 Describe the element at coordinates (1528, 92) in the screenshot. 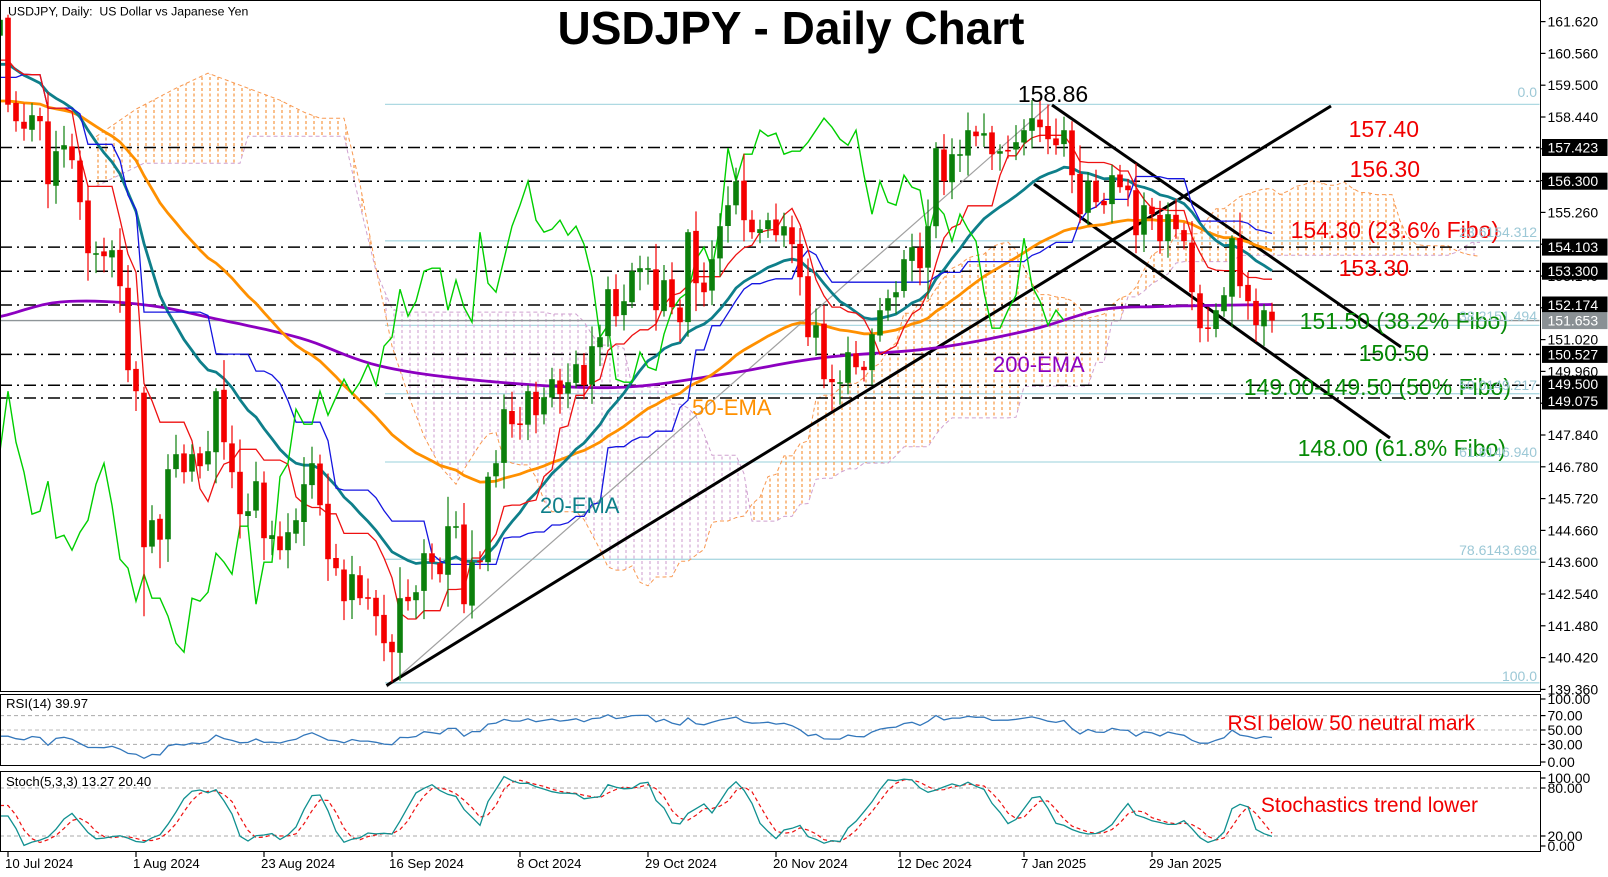

I see `svg-text: 0.0` at that location.